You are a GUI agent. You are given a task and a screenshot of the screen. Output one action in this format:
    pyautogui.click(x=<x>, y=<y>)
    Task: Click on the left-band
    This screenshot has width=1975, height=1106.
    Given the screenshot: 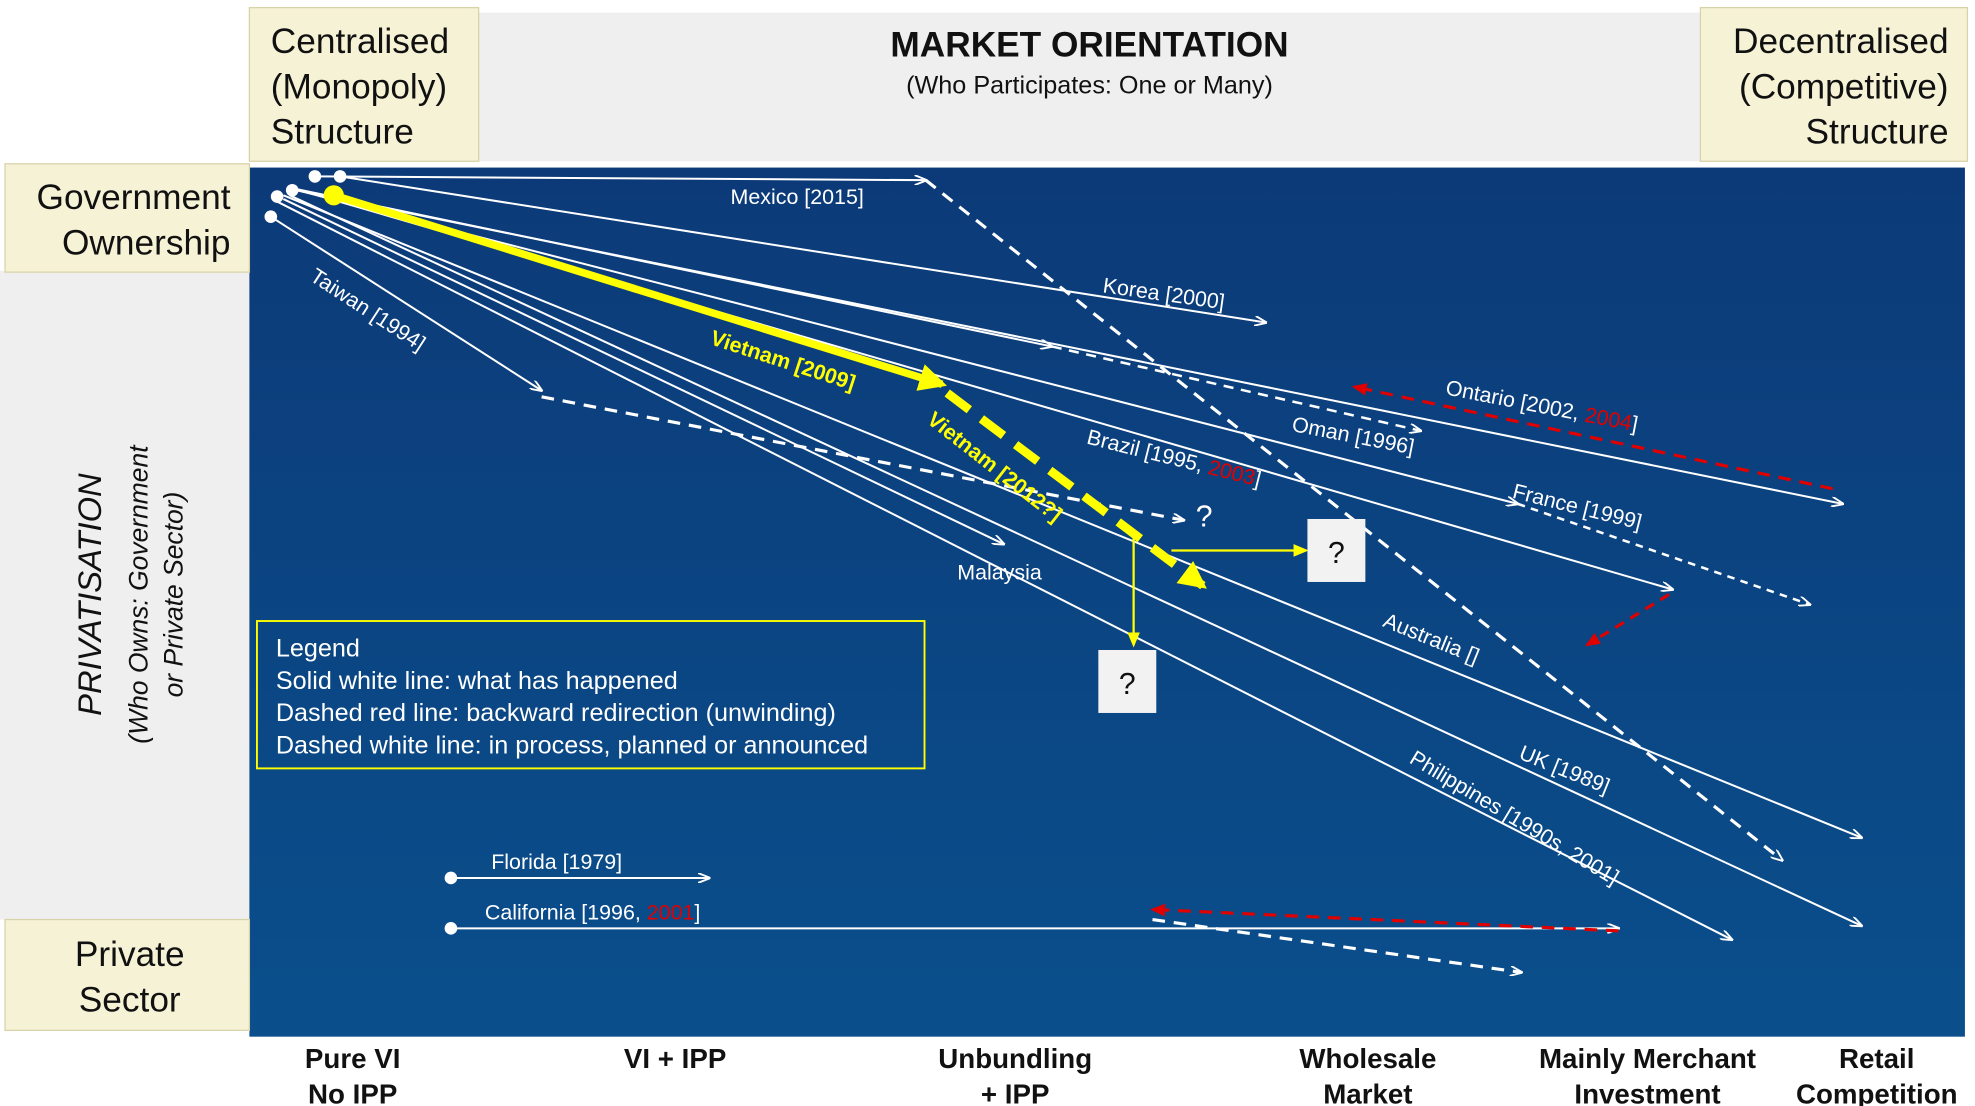 What is the action you would take?
    pyautogui.click(x=125, y=595)
    